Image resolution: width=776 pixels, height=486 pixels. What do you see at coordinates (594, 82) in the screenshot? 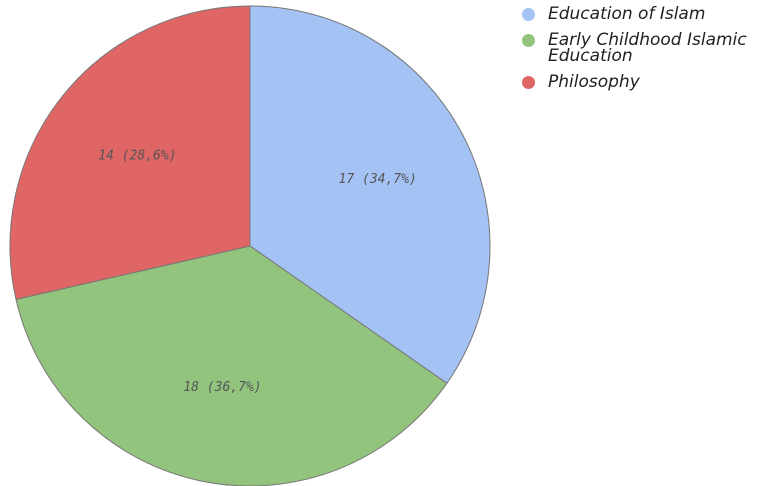
I see `legend-label: Philosophy` at bounding box center [594, 82].